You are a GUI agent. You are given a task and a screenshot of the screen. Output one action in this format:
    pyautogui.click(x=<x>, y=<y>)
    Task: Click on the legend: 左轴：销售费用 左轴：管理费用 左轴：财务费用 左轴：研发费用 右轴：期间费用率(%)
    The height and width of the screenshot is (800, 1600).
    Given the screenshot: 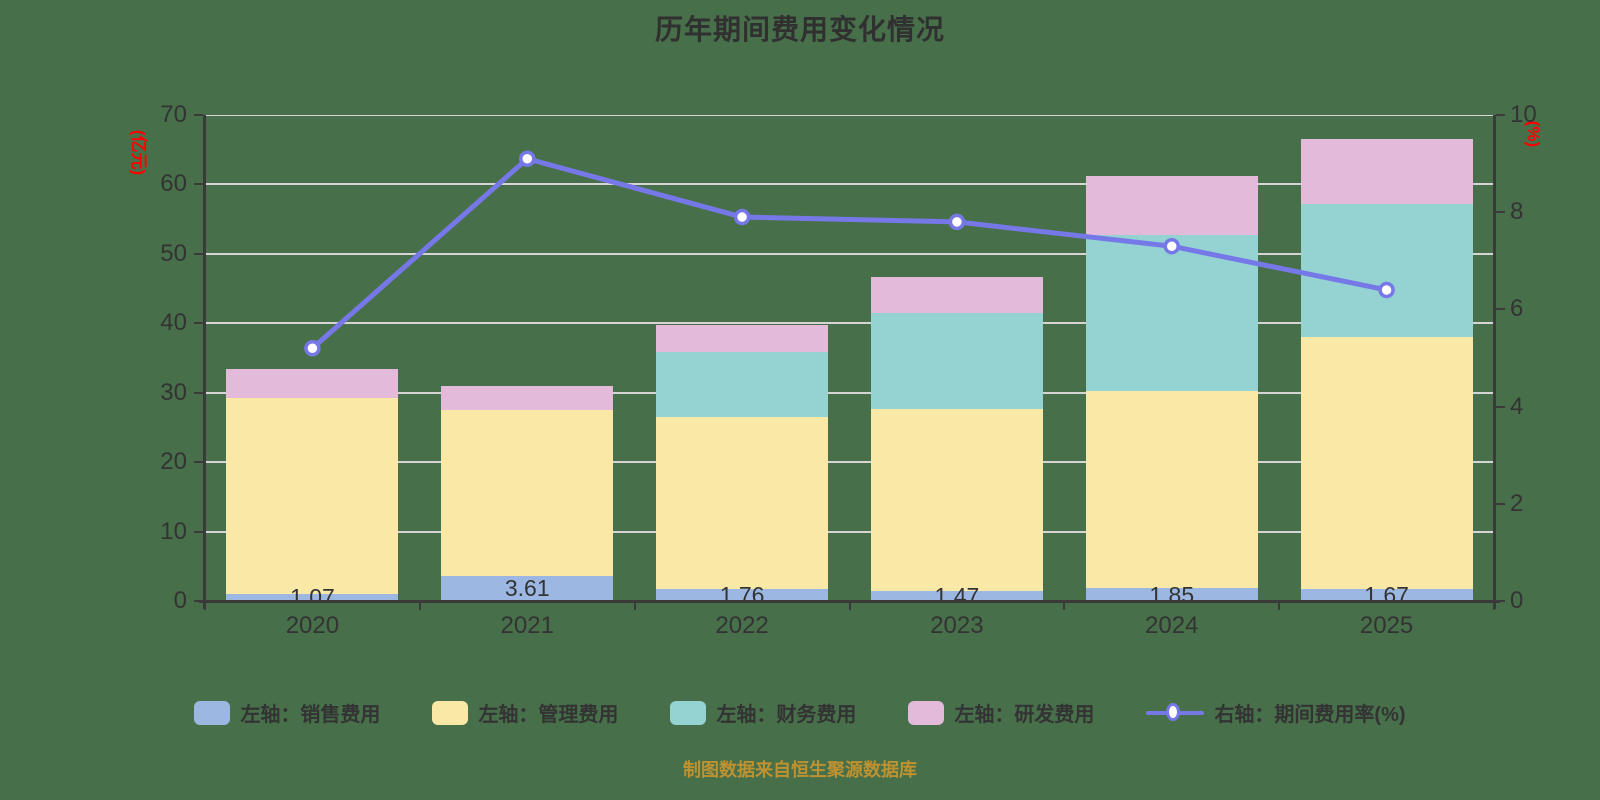 What is the action you would take?
    pyautogui.click(x=800, y=712)
    